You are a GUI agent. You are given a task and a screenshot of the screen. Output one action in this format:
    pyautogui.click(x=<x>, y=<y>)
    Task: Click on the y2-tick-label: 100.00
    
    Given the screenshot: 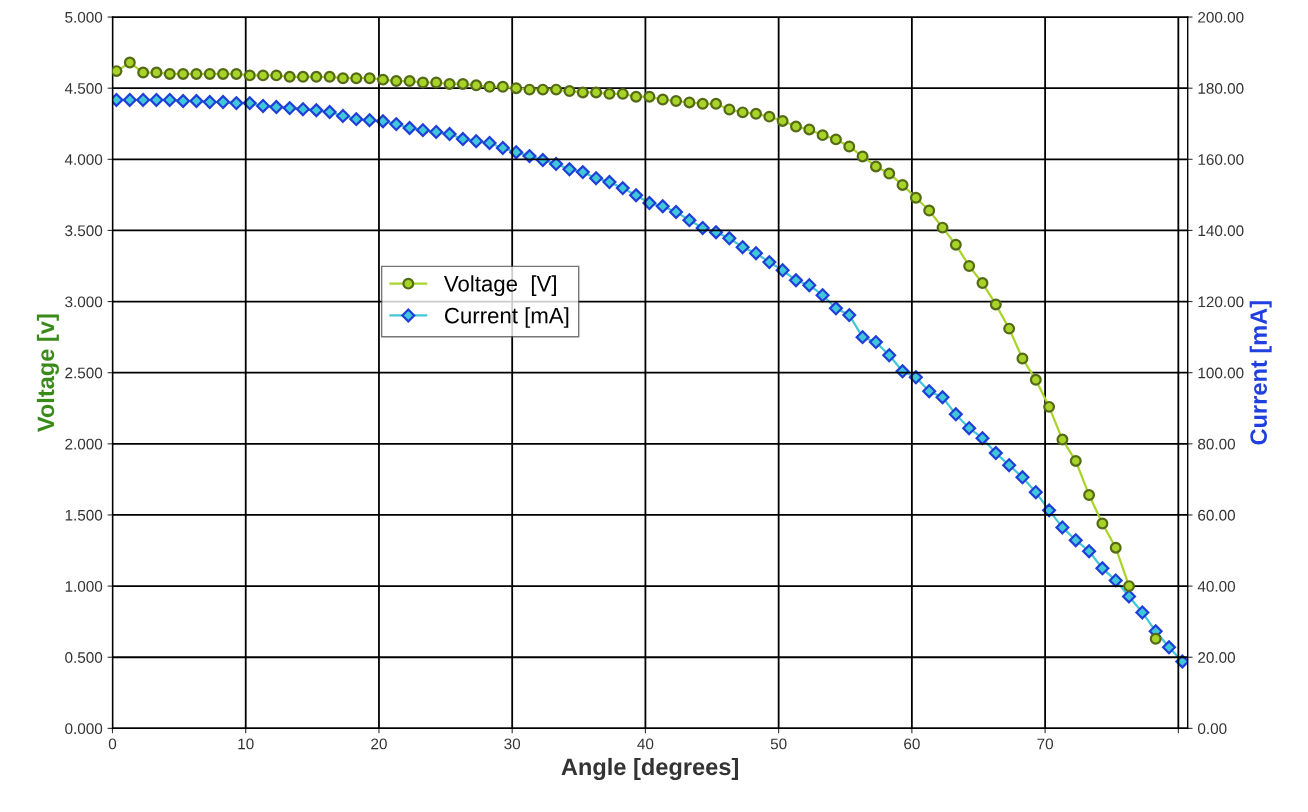 What is the action you would take?
    pyautogui.click(x=1221, y=373)
    